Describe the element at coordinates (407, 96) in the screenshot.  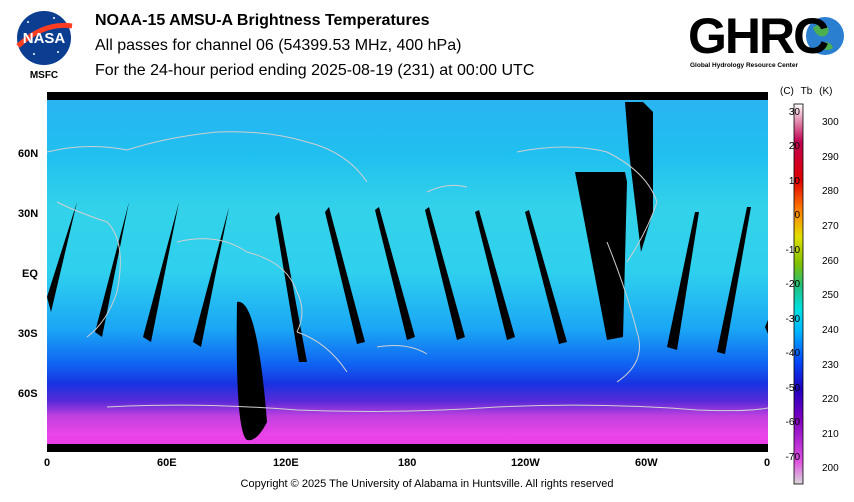
I see `north-pole-no-data` at that location.